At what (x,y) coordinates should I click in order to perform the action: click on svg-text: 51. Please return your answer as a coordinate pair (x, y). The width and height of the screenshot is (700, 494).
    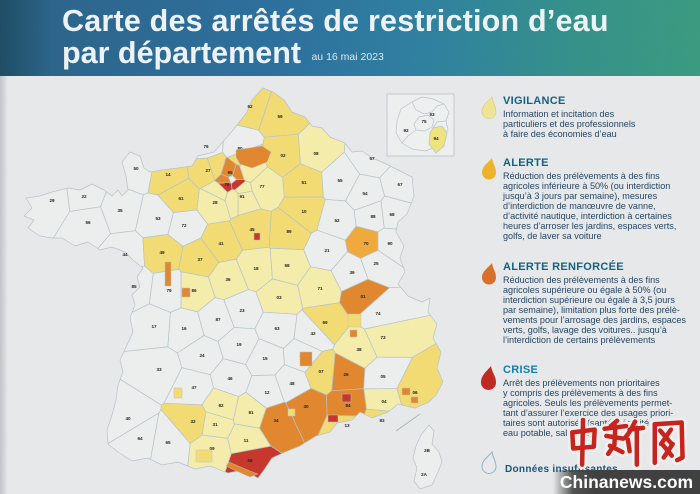
    Looking at the image, I should click on (304, 182).